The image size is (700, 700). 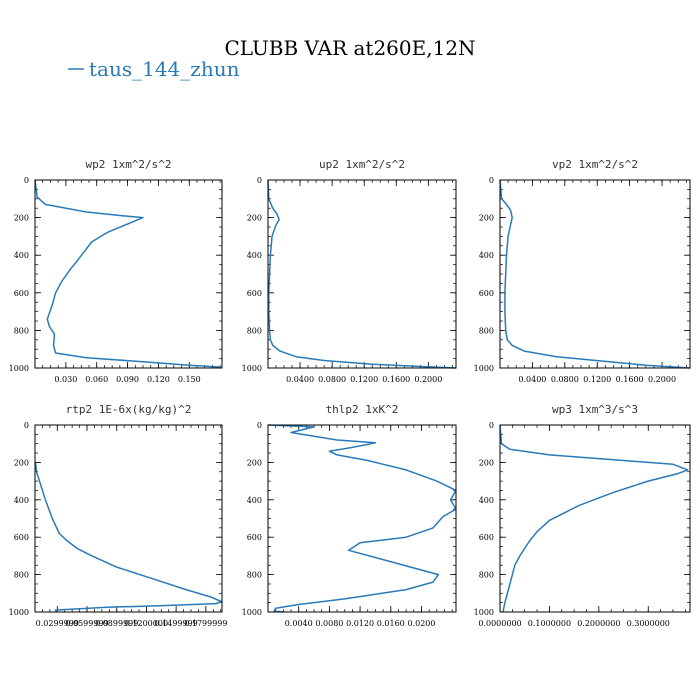 I want to click on subplot-title: vp2 1xm^2/s^2, so click(x=595, y=164).